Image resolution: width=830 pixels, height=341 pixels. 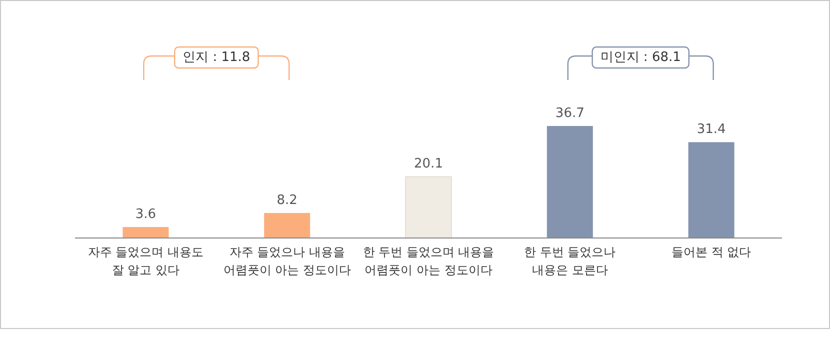 What do you see at coordinates (287, 200) in the screenshot?
I see `data-label: 8.2` at bounding box center [287, 200].